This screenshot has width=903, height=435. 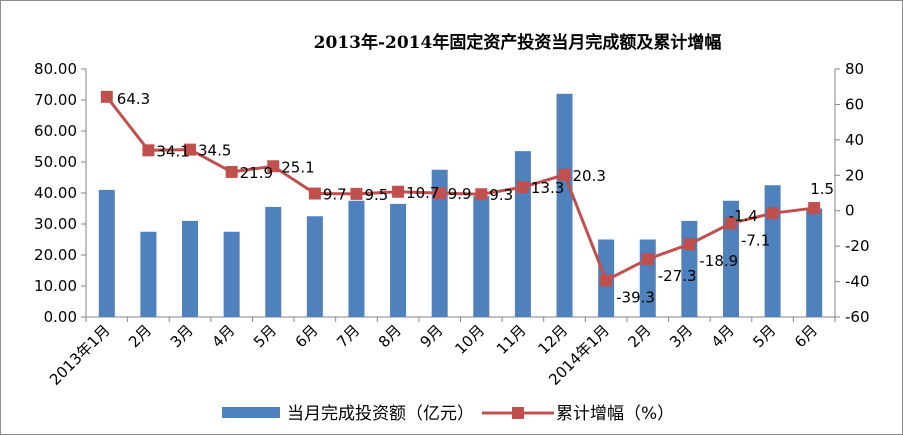 I want to click on left-tick-label: 40.00, so click(x=55, y=193).